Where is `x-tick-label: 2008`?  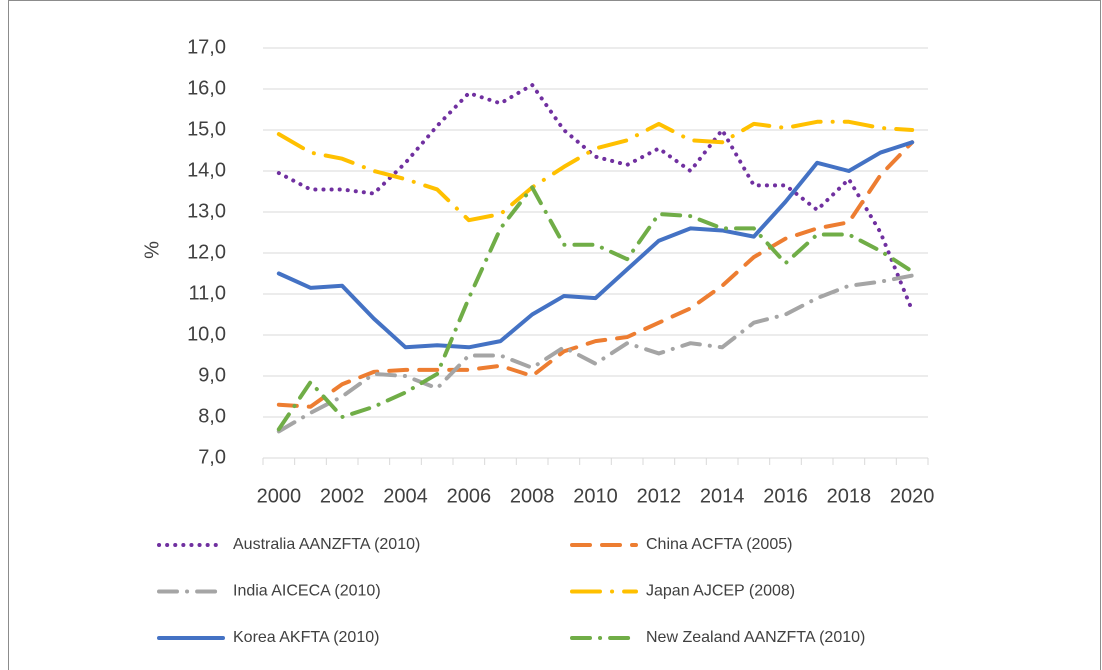
x-tick-label: 2008 is located at coordinates (532, 496).